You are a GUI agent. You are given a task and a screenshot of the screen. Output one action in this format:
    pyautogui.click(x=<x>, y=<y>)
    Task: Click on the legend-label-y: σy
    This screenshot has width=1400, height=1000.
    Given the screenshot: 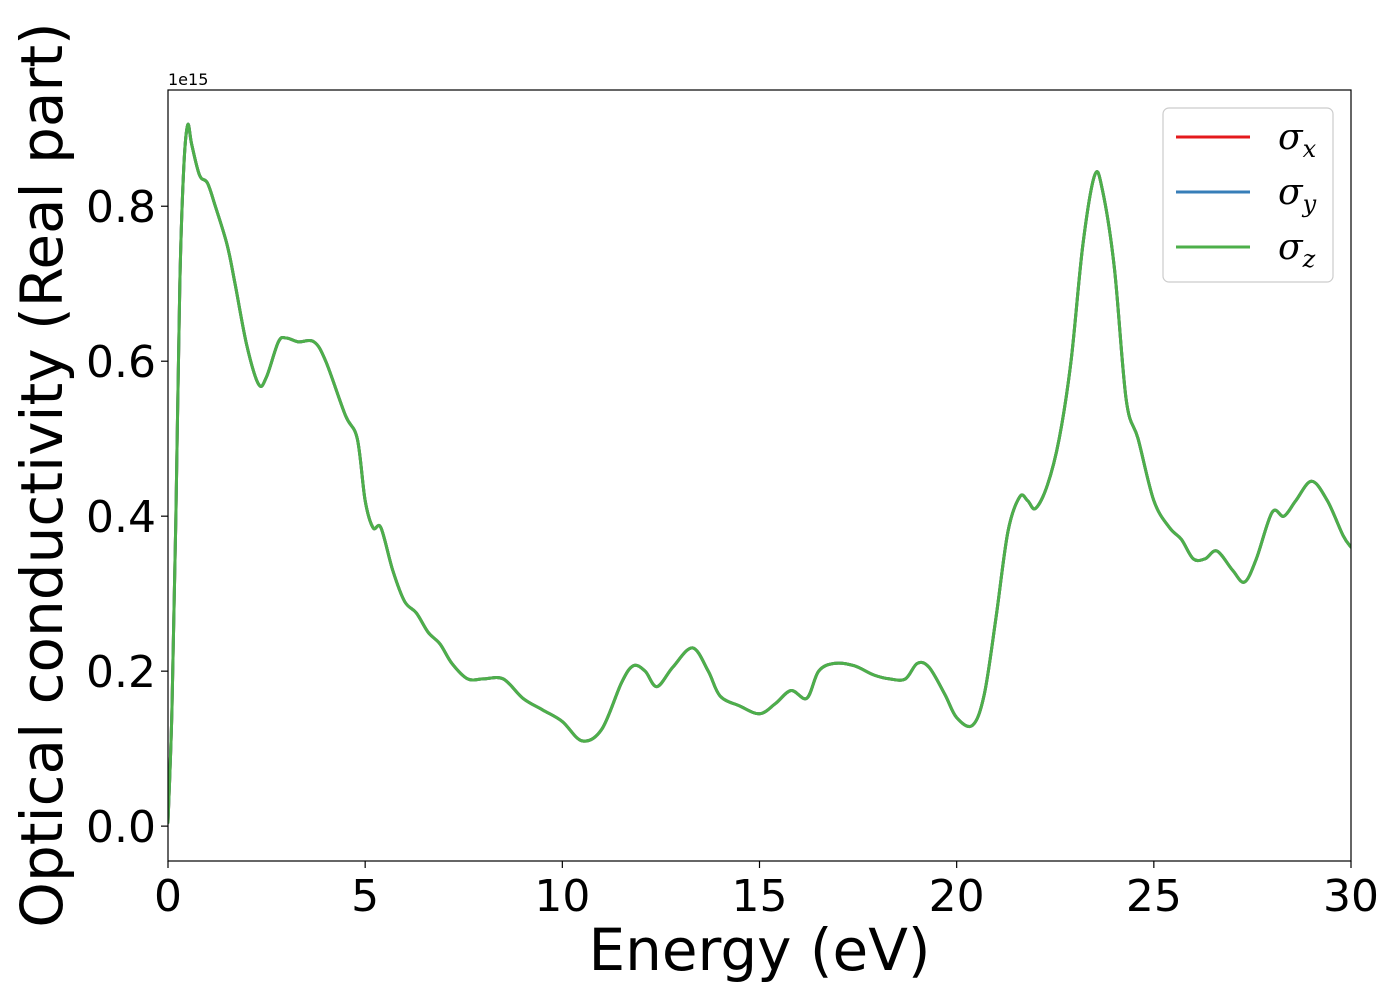 What is the action you would take?
    pyautogui.click(x=1297, y=195)
    